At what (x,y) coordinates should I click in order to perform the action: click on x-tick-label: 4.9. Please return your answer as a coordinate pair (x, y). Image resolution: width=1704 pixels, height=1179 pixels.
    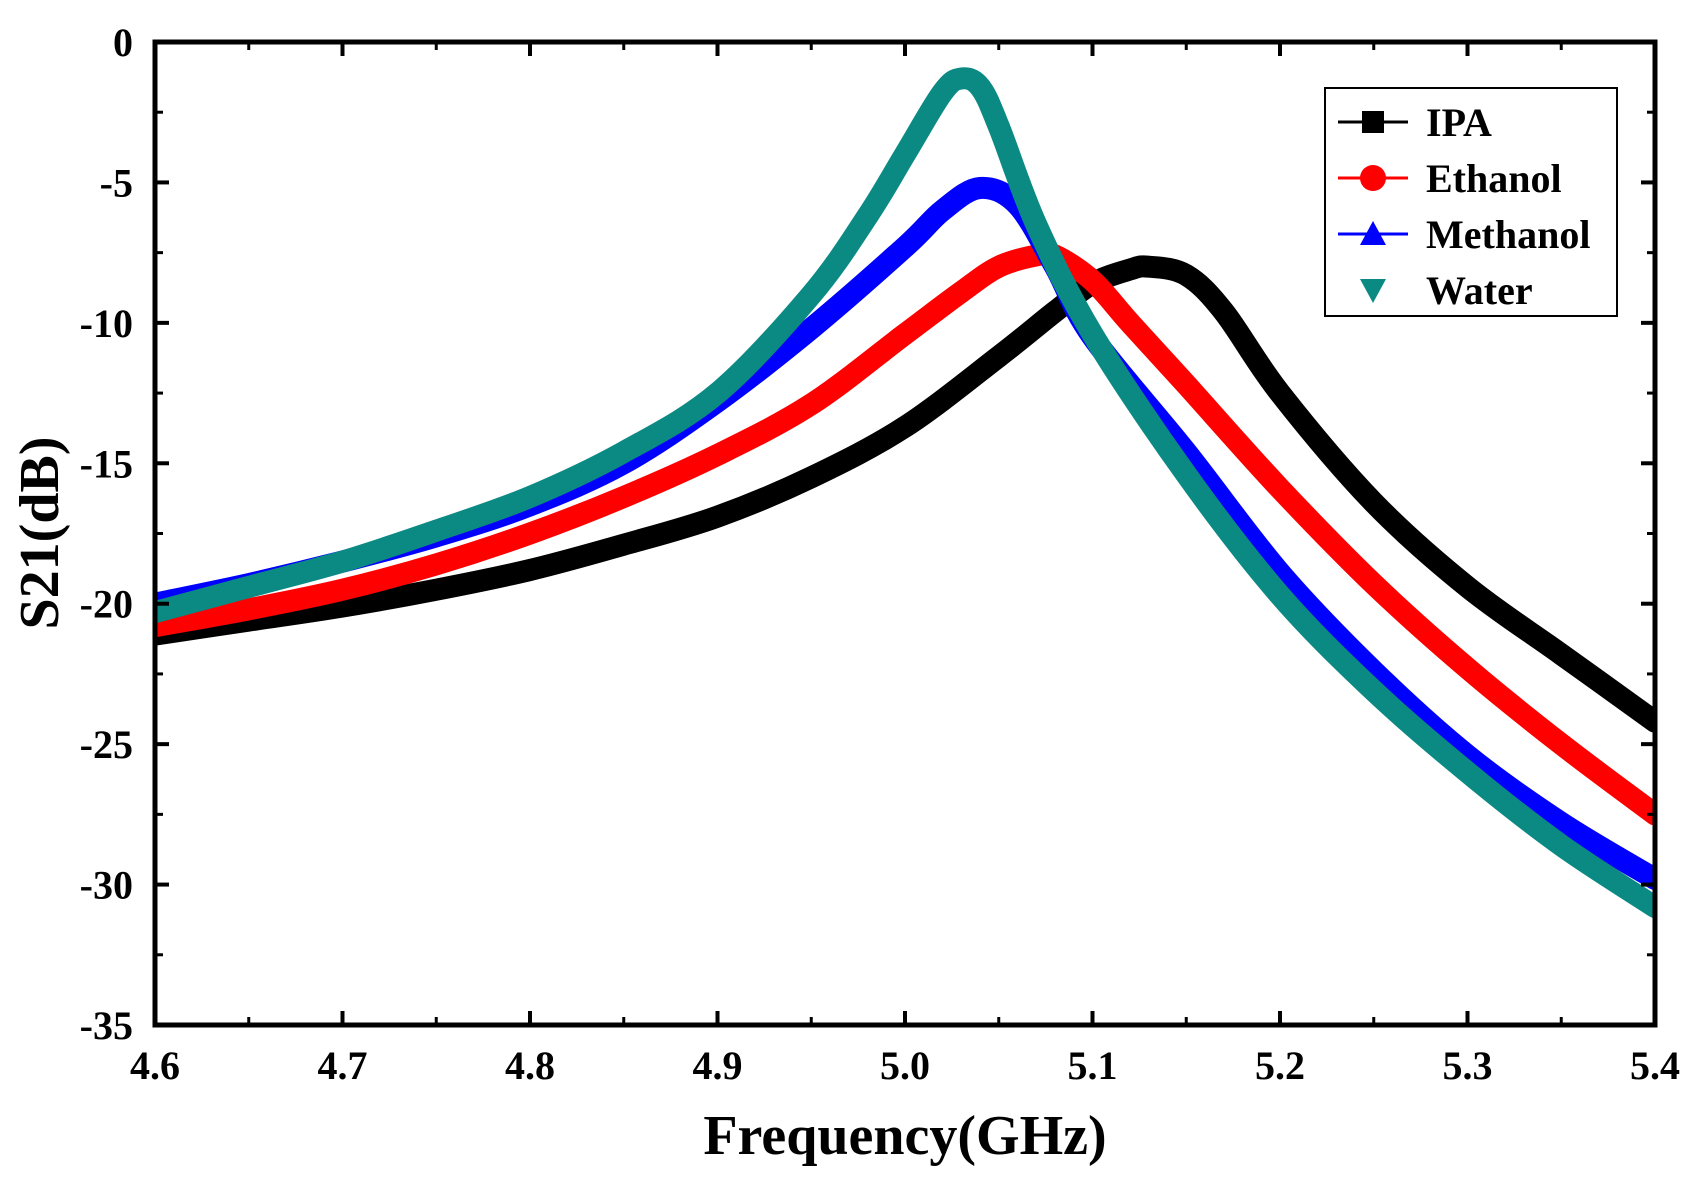
    Looking at the image, I should click on (718, 1065).